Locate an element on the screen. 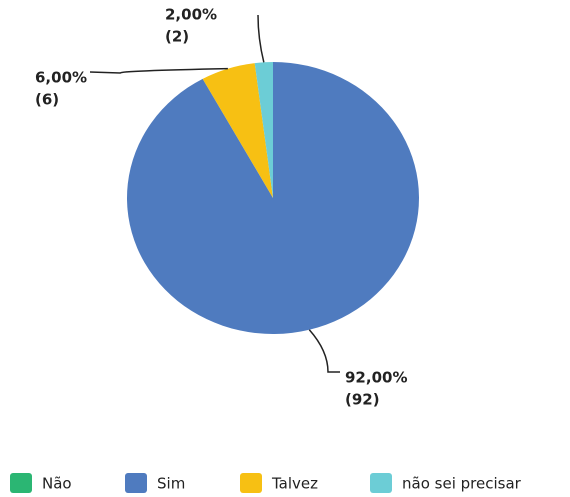 The height and width of the screenshot is (497, 570). value-label: 2,00% is located at coordinates (191, 15).